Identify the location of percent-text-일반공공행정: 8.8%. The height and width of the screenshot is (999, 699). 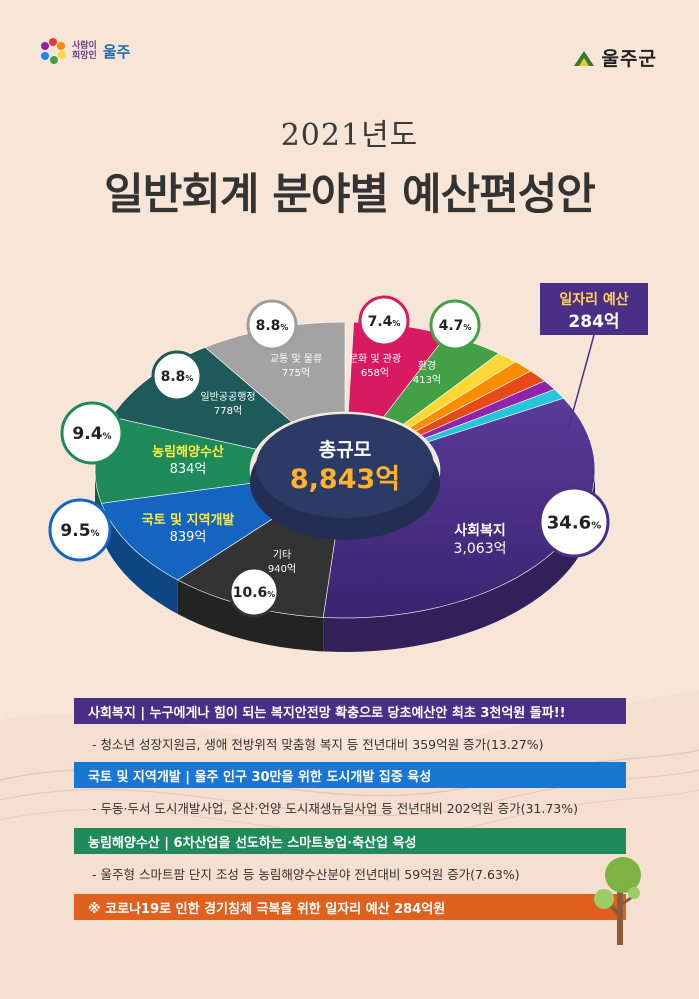
(177, 377).